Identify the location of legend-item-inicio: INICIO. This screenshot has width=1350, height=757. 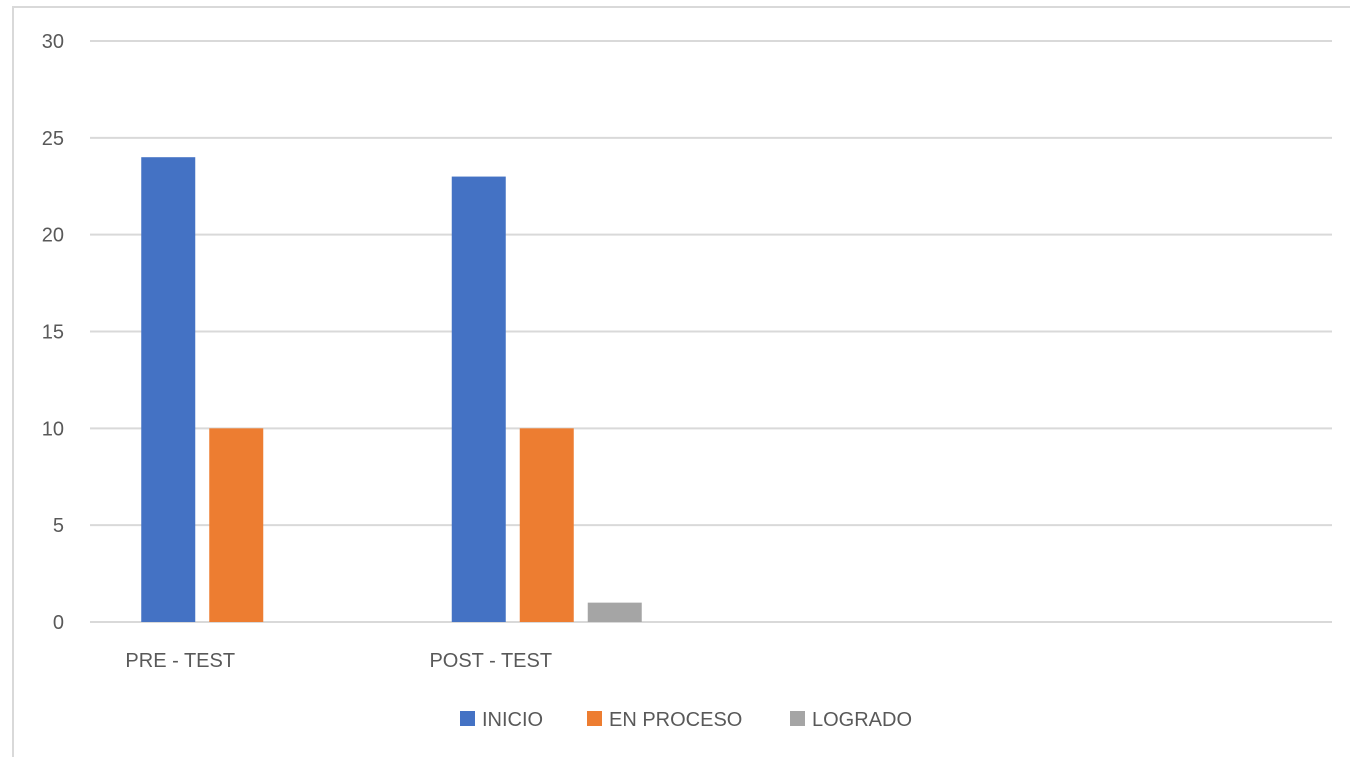
(501, 720).